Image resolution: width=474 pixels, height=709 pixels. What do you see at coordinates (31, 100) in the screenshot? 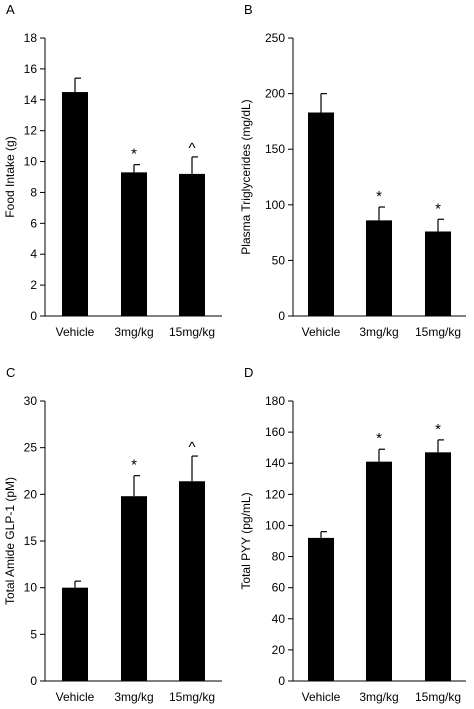
I see `y-tick-label: 14` at bounding box center [31, 100].